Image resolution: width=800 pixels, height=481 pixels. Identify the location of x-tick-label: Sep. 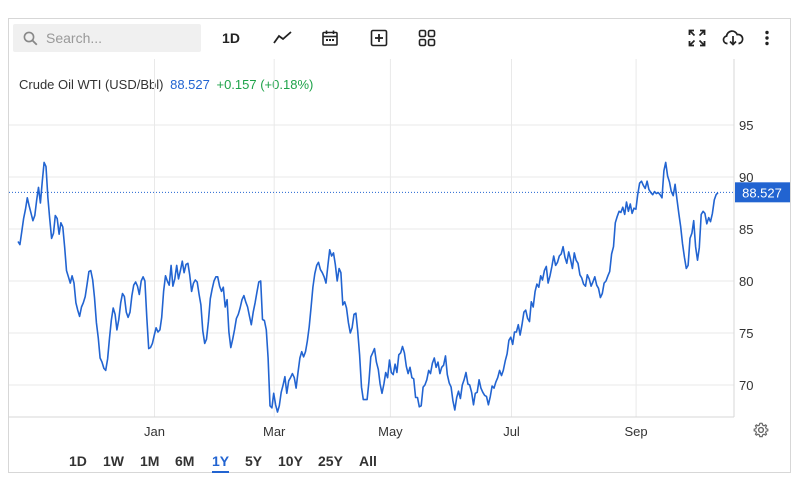
(636, 431).